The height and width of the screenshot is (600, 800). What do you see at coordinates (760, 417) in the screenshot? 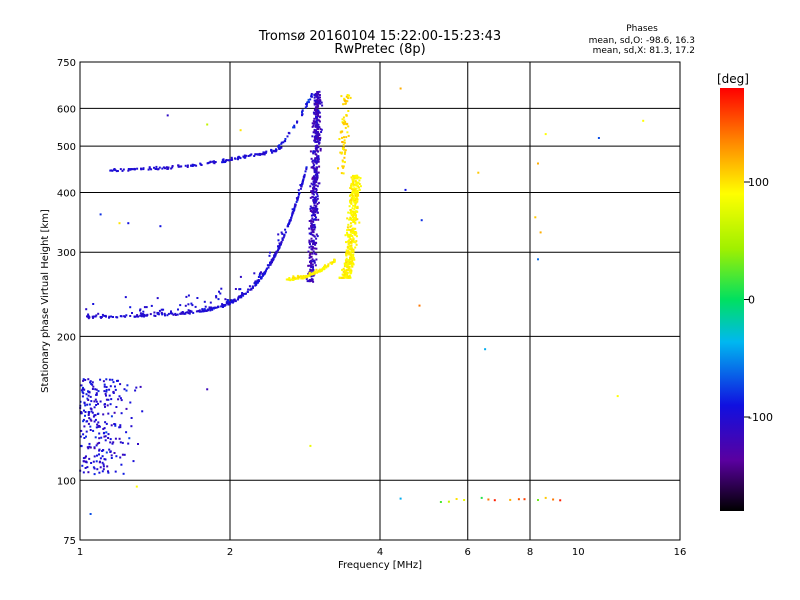
I see `colorbar-tick-label: -100` at bounding box center [760, 417].